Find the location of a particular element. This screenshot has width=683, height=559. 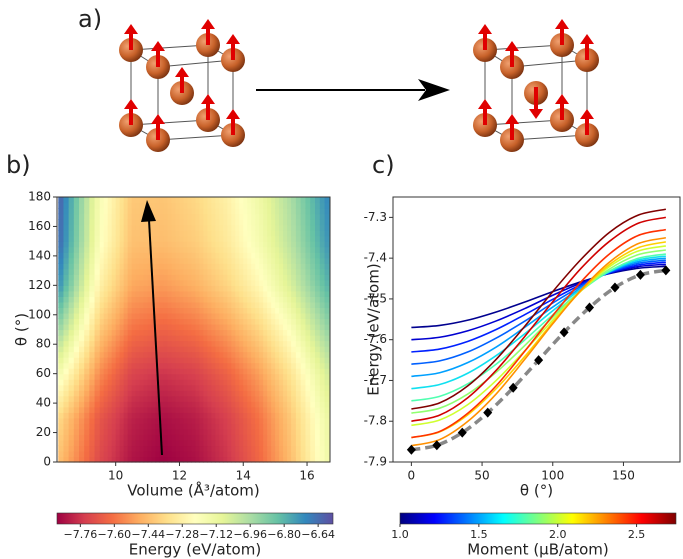

x-tick-label: 100 is located at coordinates (552, 476).